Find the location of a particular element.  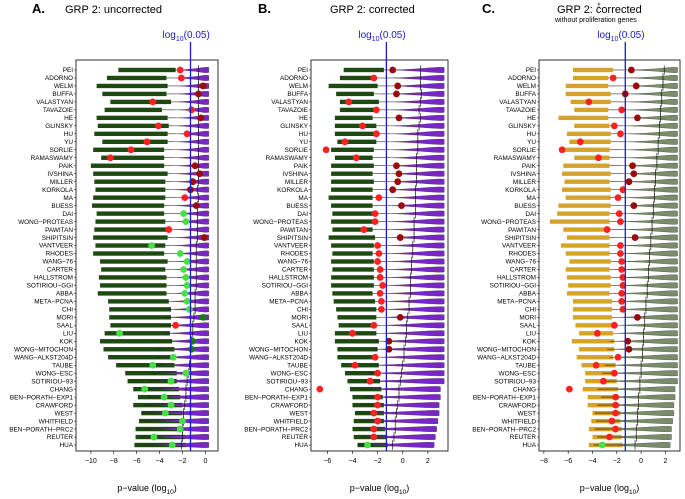

category-label: WANG−ALKST204D is located at coordinates (278, 357).